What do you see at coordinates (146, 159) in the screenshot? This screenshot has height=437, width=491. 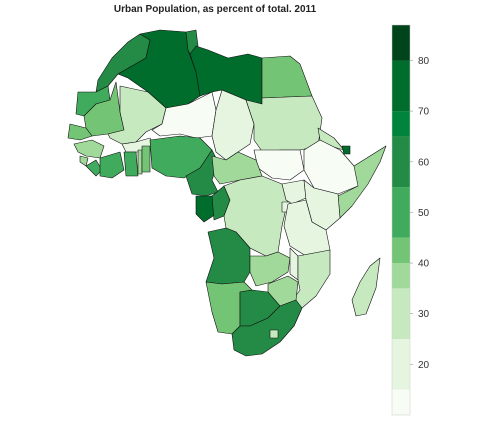 I see `country-benin` at bounding box center [146, 159].